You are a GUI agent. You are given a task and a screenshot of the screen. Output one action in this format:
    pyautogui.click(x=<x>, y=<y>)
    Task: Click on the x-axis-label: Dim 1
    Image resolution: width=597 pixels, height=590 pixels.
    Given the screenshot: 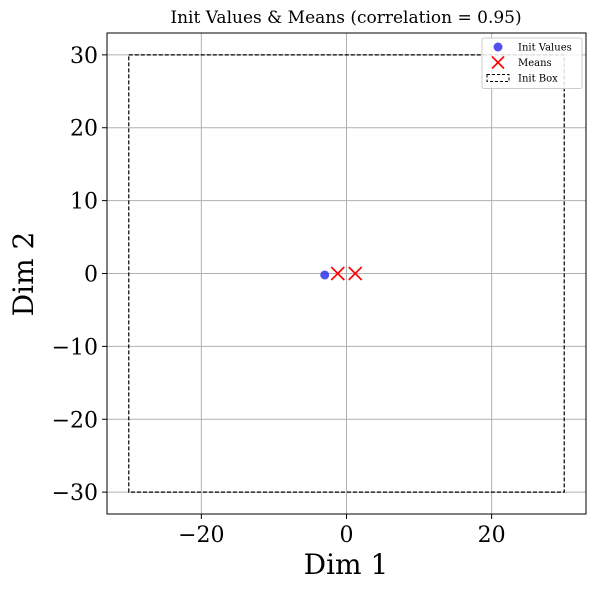 What is the action you would take?
    pyautogui.click(x=346, y=564)
    